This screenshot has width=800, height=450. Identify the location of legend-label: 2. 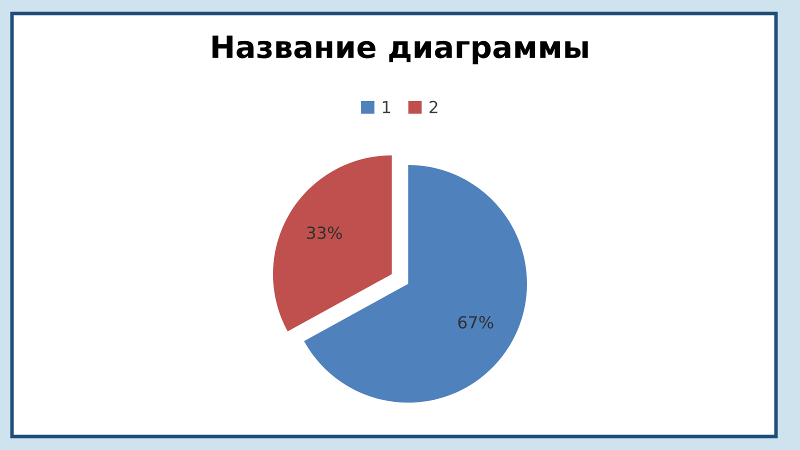
(434, 107).